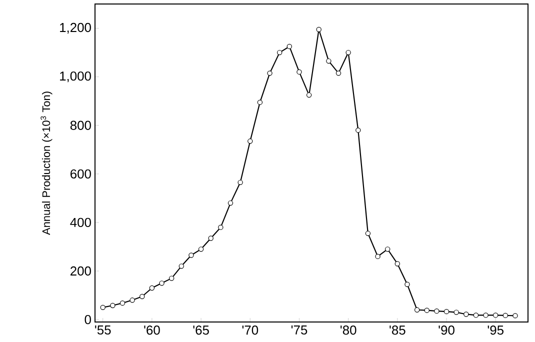 This screenshot has height=342, width=535. Describe the element at coordinates (250, 330) in the screenshot. I see `x-tick-label: '70` at that location.